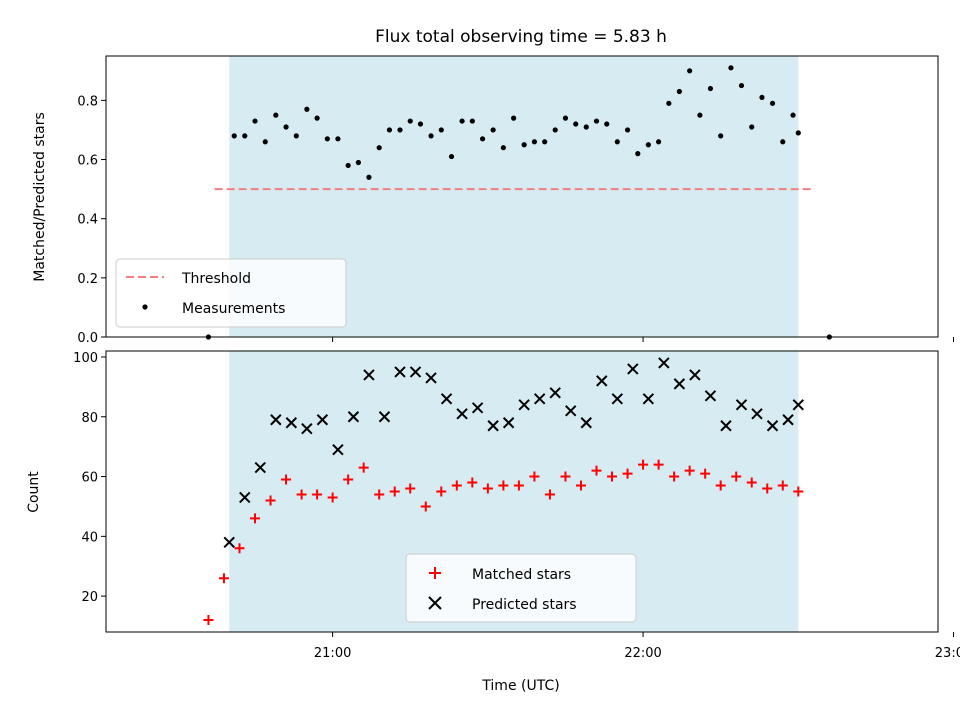  Describe the element at coordinates (89, 537) in the screenshot. I see `y-tick-label: 40` at that location.